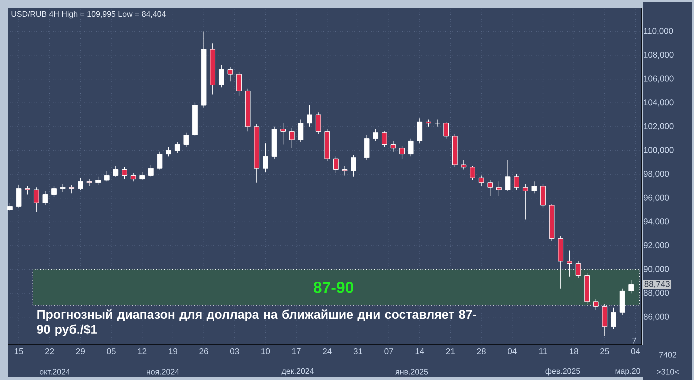  What do you see at coordinates (111, 351) in the screenshot?
I see `x-tick-label: 05` at bounding box center [111, 351].